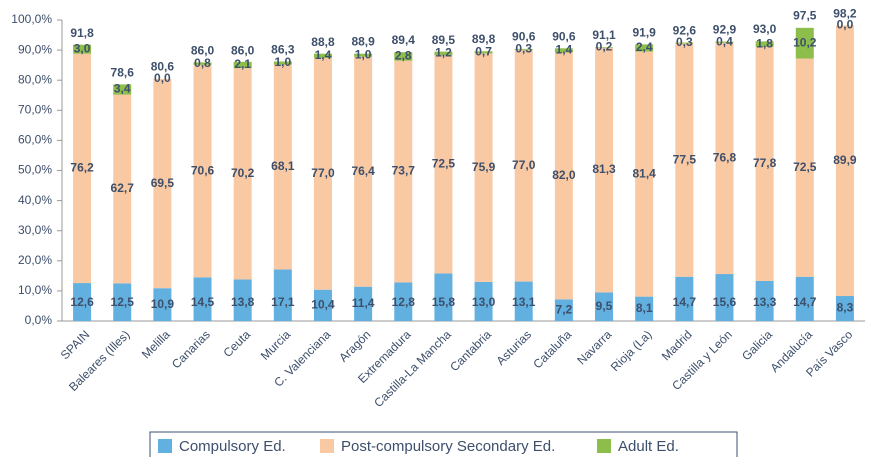 Image resolution: width=869 pixels, height=462 pixels. I want to click on value-label: 14,7, so click(805, 302).